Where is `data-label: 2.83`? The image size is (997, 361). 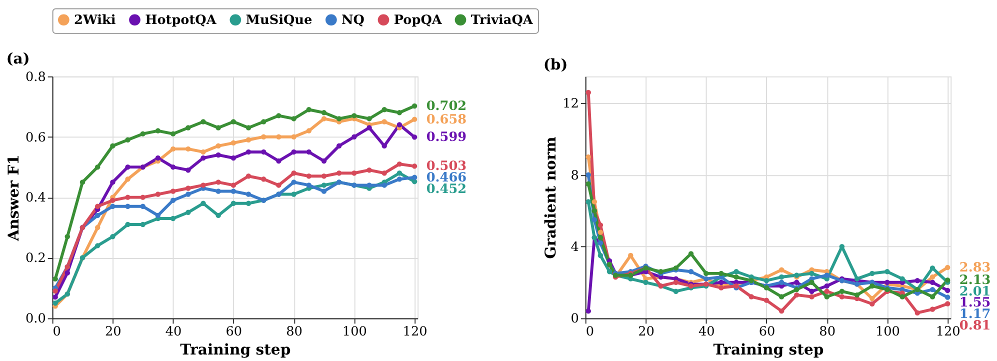 data-label: 2.83 is located at coordinates (975, 268).